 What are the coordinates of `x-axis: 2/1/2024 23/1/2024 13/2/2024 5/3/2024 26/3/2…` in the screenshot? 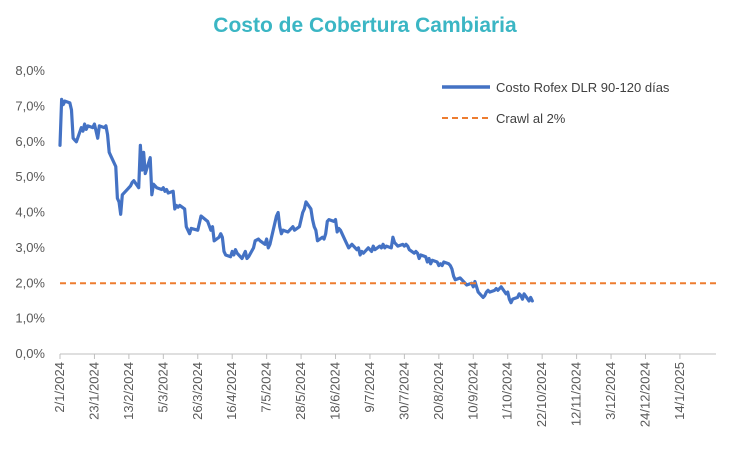 It's located at (384, 390).